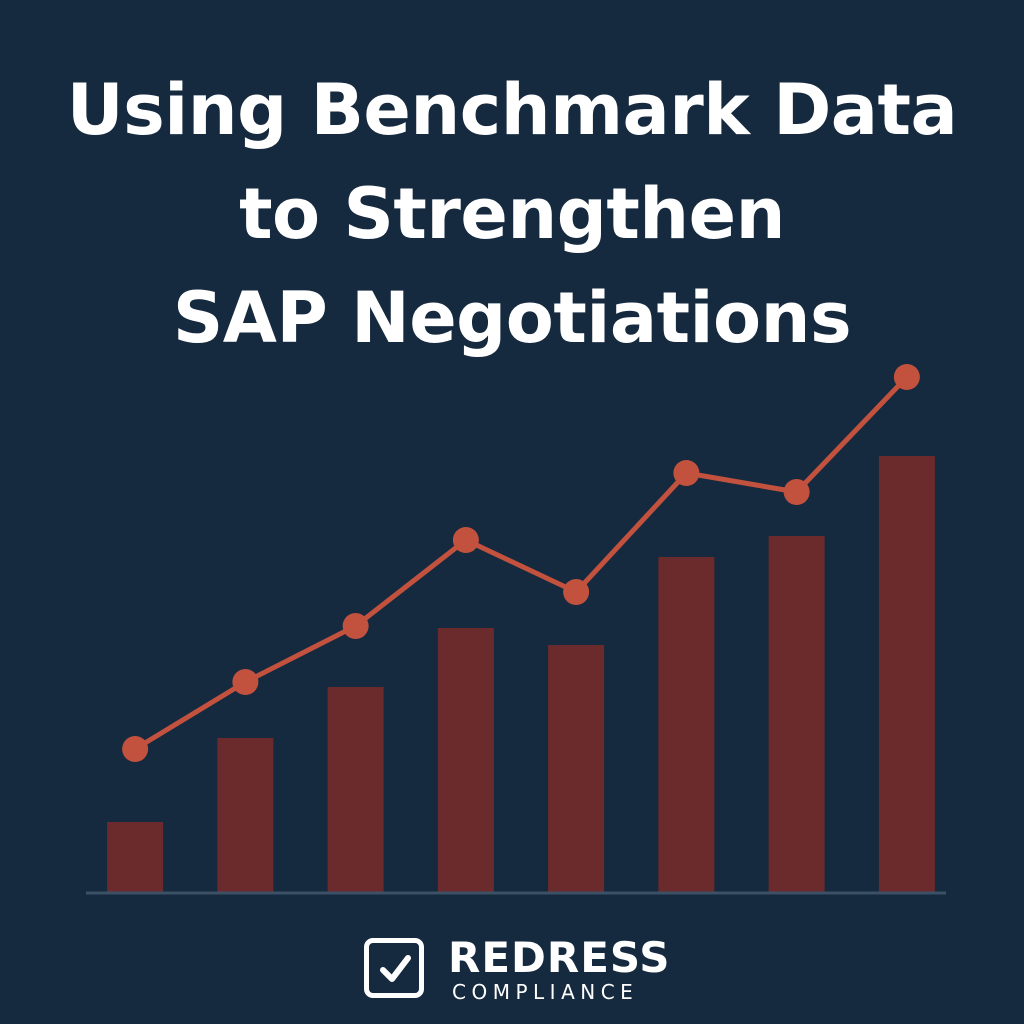 This screenshot has width=1024, height=1024. I want to click on brand-subtitle: COMPLIANCE, so click(545, 992).